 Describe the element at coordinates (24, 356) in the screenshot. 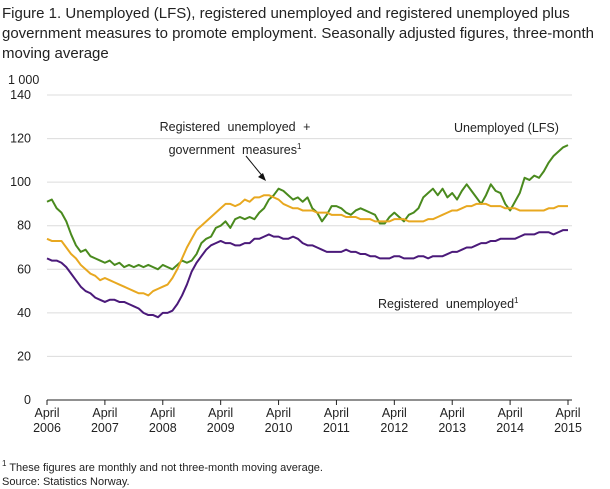

I see `y-tick-label: 20` at that location.